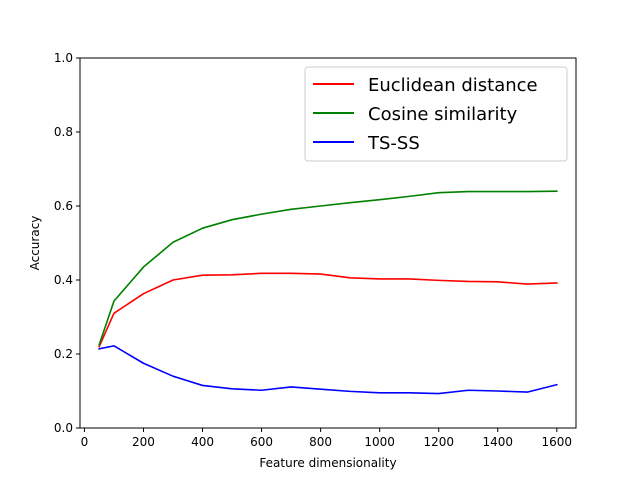  I want to click on x-tick-label: 1200, so click(438, 442).